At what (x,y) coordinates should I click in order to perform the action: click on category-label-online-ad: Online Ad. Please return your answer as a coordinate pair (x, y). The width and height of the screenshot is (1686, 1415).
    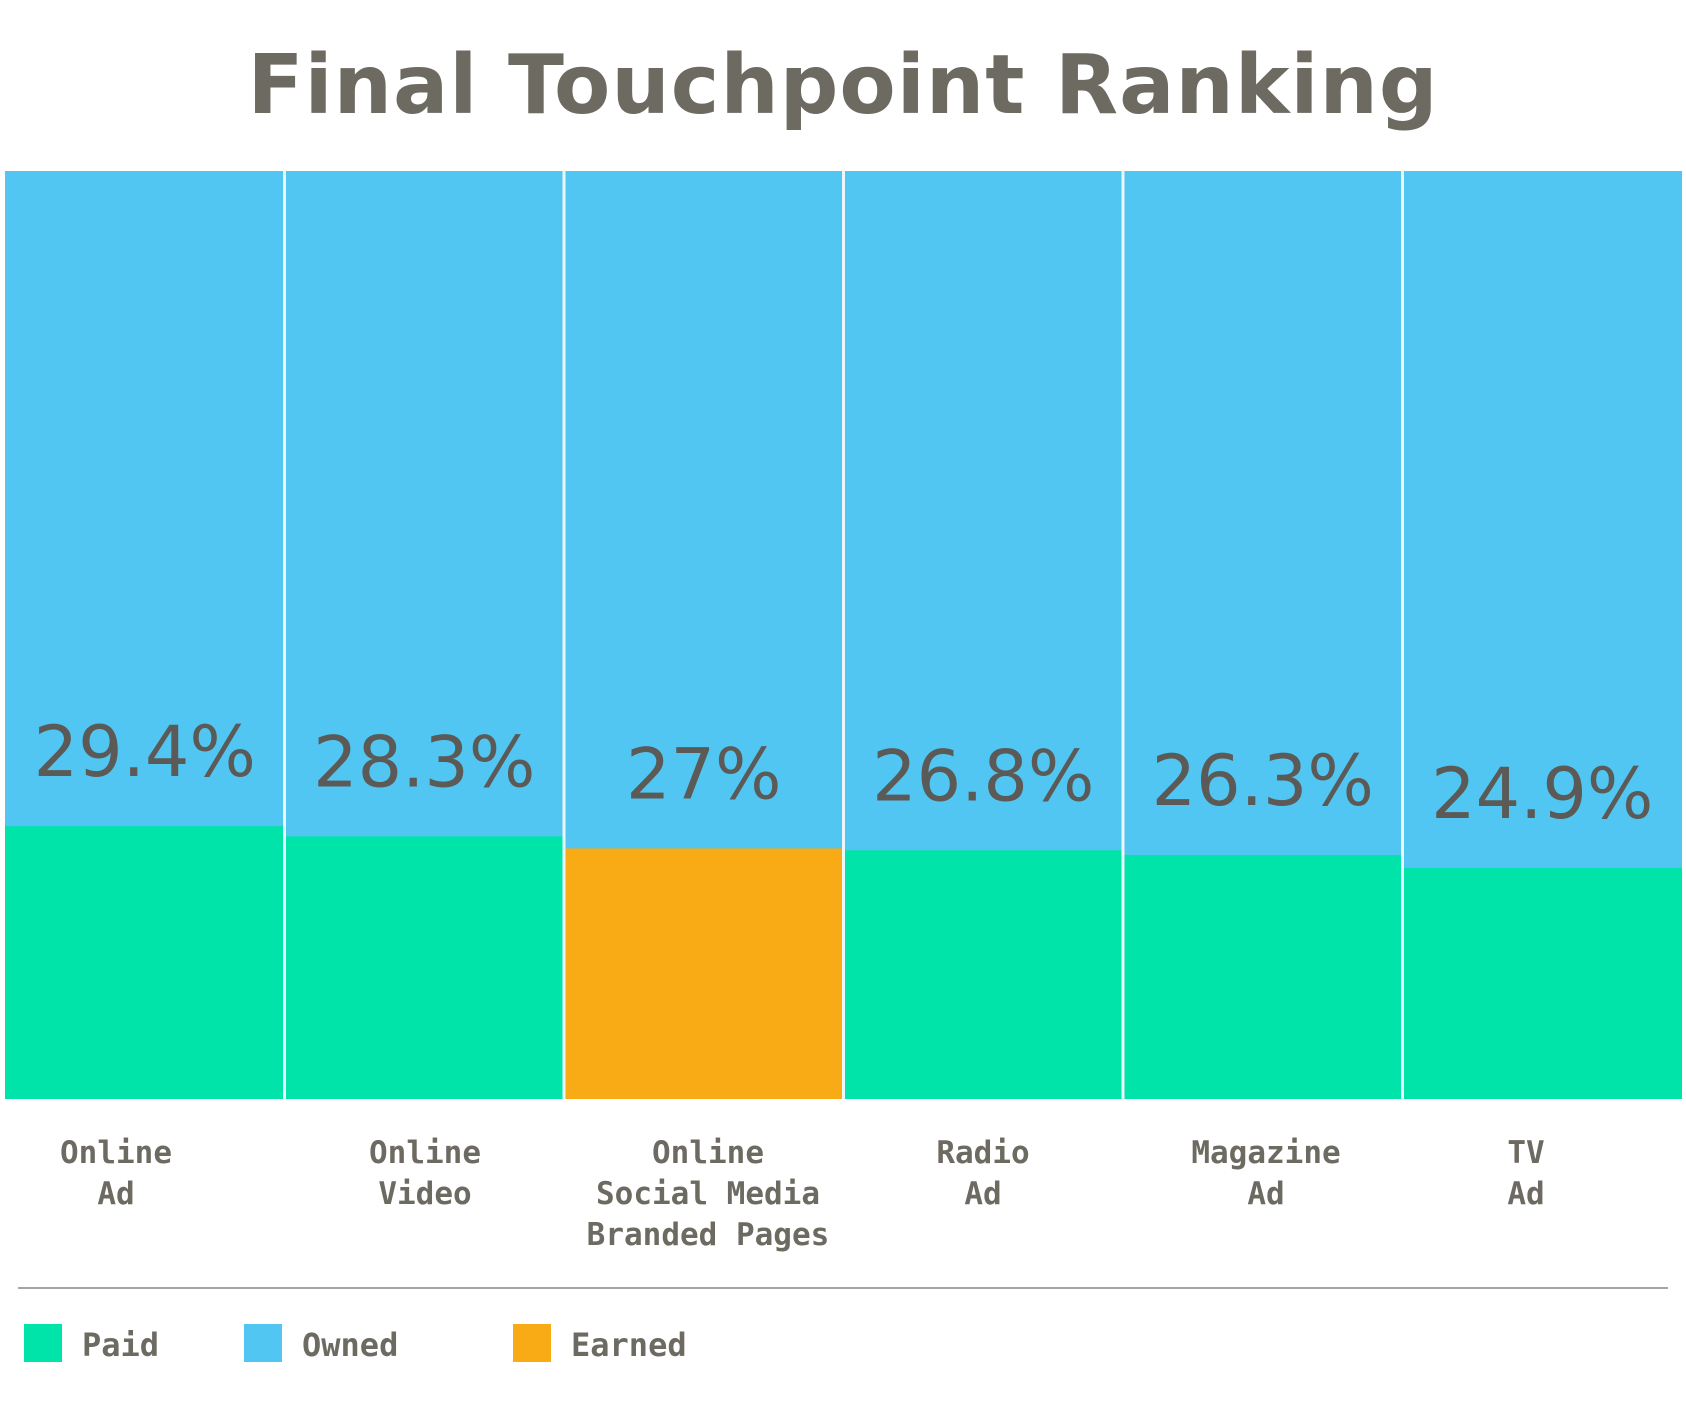
    Looking at the image, I should click on (116, 1173).